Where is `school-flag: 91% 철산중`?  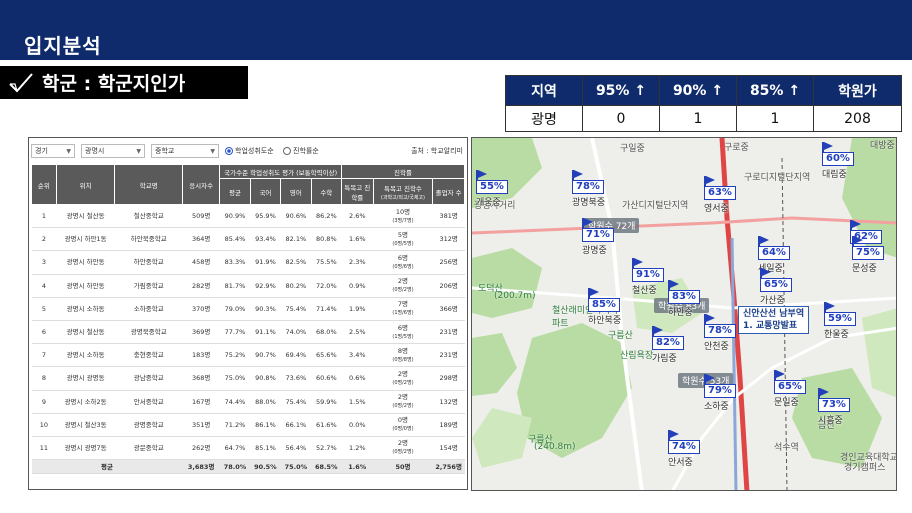 school-flag: 91% 철산중 is located at coordinates (648, 277).